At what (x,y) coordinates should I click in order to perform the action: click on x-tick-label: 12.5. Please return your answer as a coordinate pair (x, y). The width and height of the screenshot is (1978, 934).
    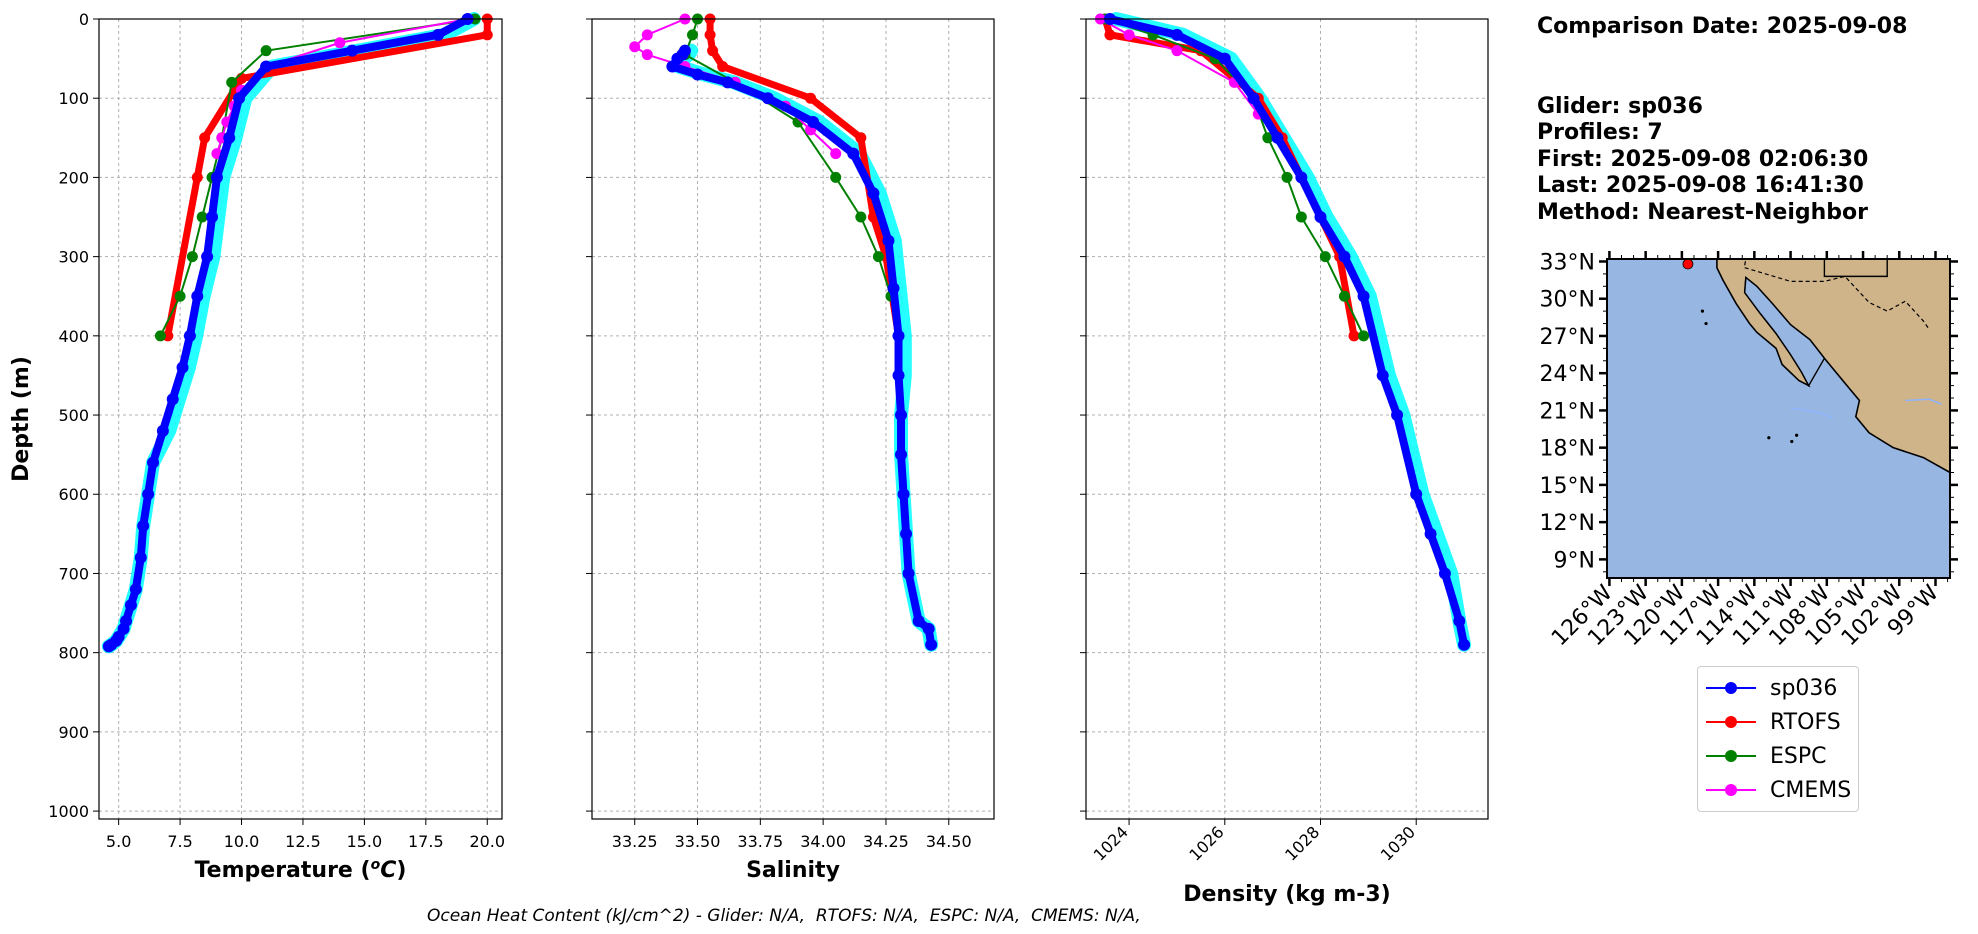
    Looking at the image, I should click on (303, 841).